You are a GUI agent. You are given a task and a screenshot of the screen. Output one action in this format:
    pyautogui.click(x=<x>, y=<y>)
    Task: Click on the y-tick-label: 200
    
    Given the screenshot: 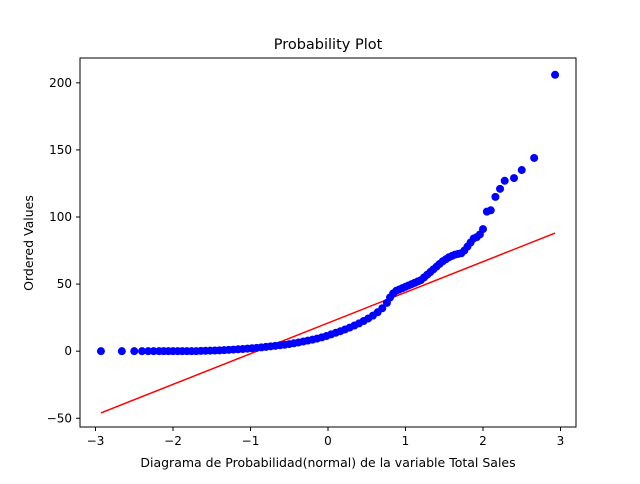 What is the action you would take?
    pyautogui.click(x=60, y=83)
    